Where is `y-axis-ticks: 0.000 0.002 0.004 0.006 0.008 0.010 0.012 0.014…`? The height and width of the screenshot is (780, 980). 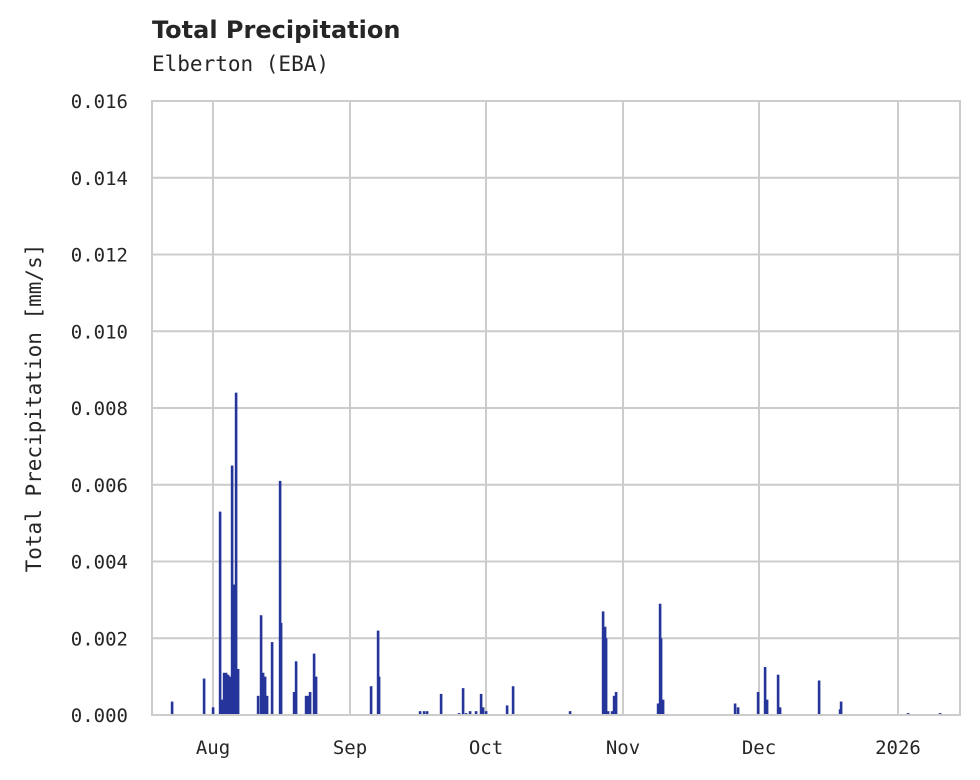 y-axis-ticks: 0.000 0.002 0.004 0.006 0.008 0.010 0.012 0.014… is located at coordinates (99, 409).